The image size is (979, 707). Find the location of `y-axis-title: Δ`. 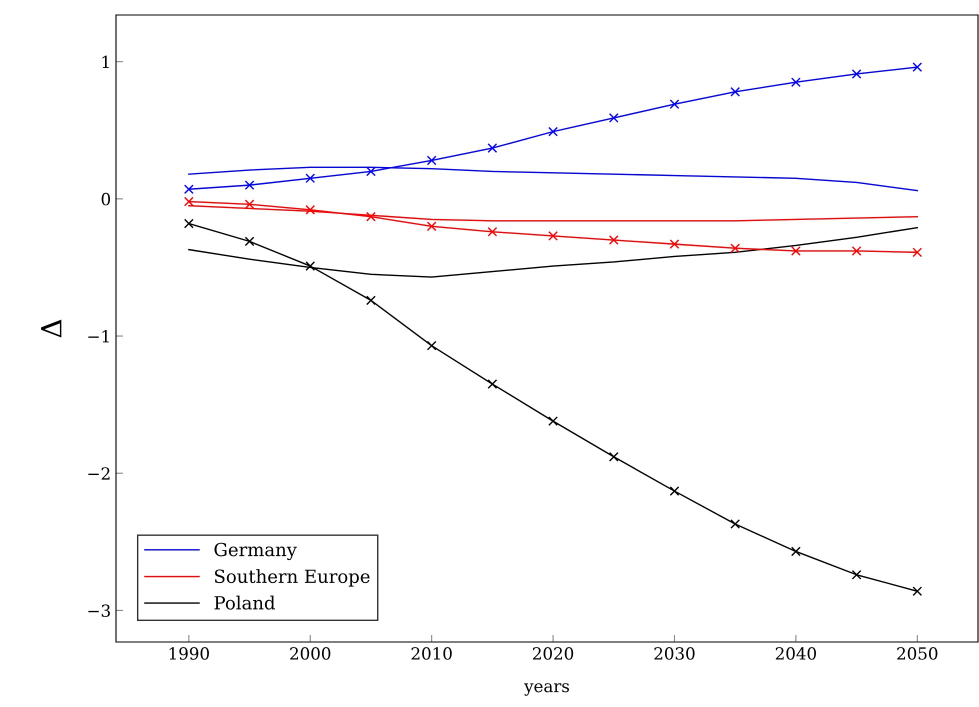

y-axis-title: Δ is located at coordinates (51, 329).